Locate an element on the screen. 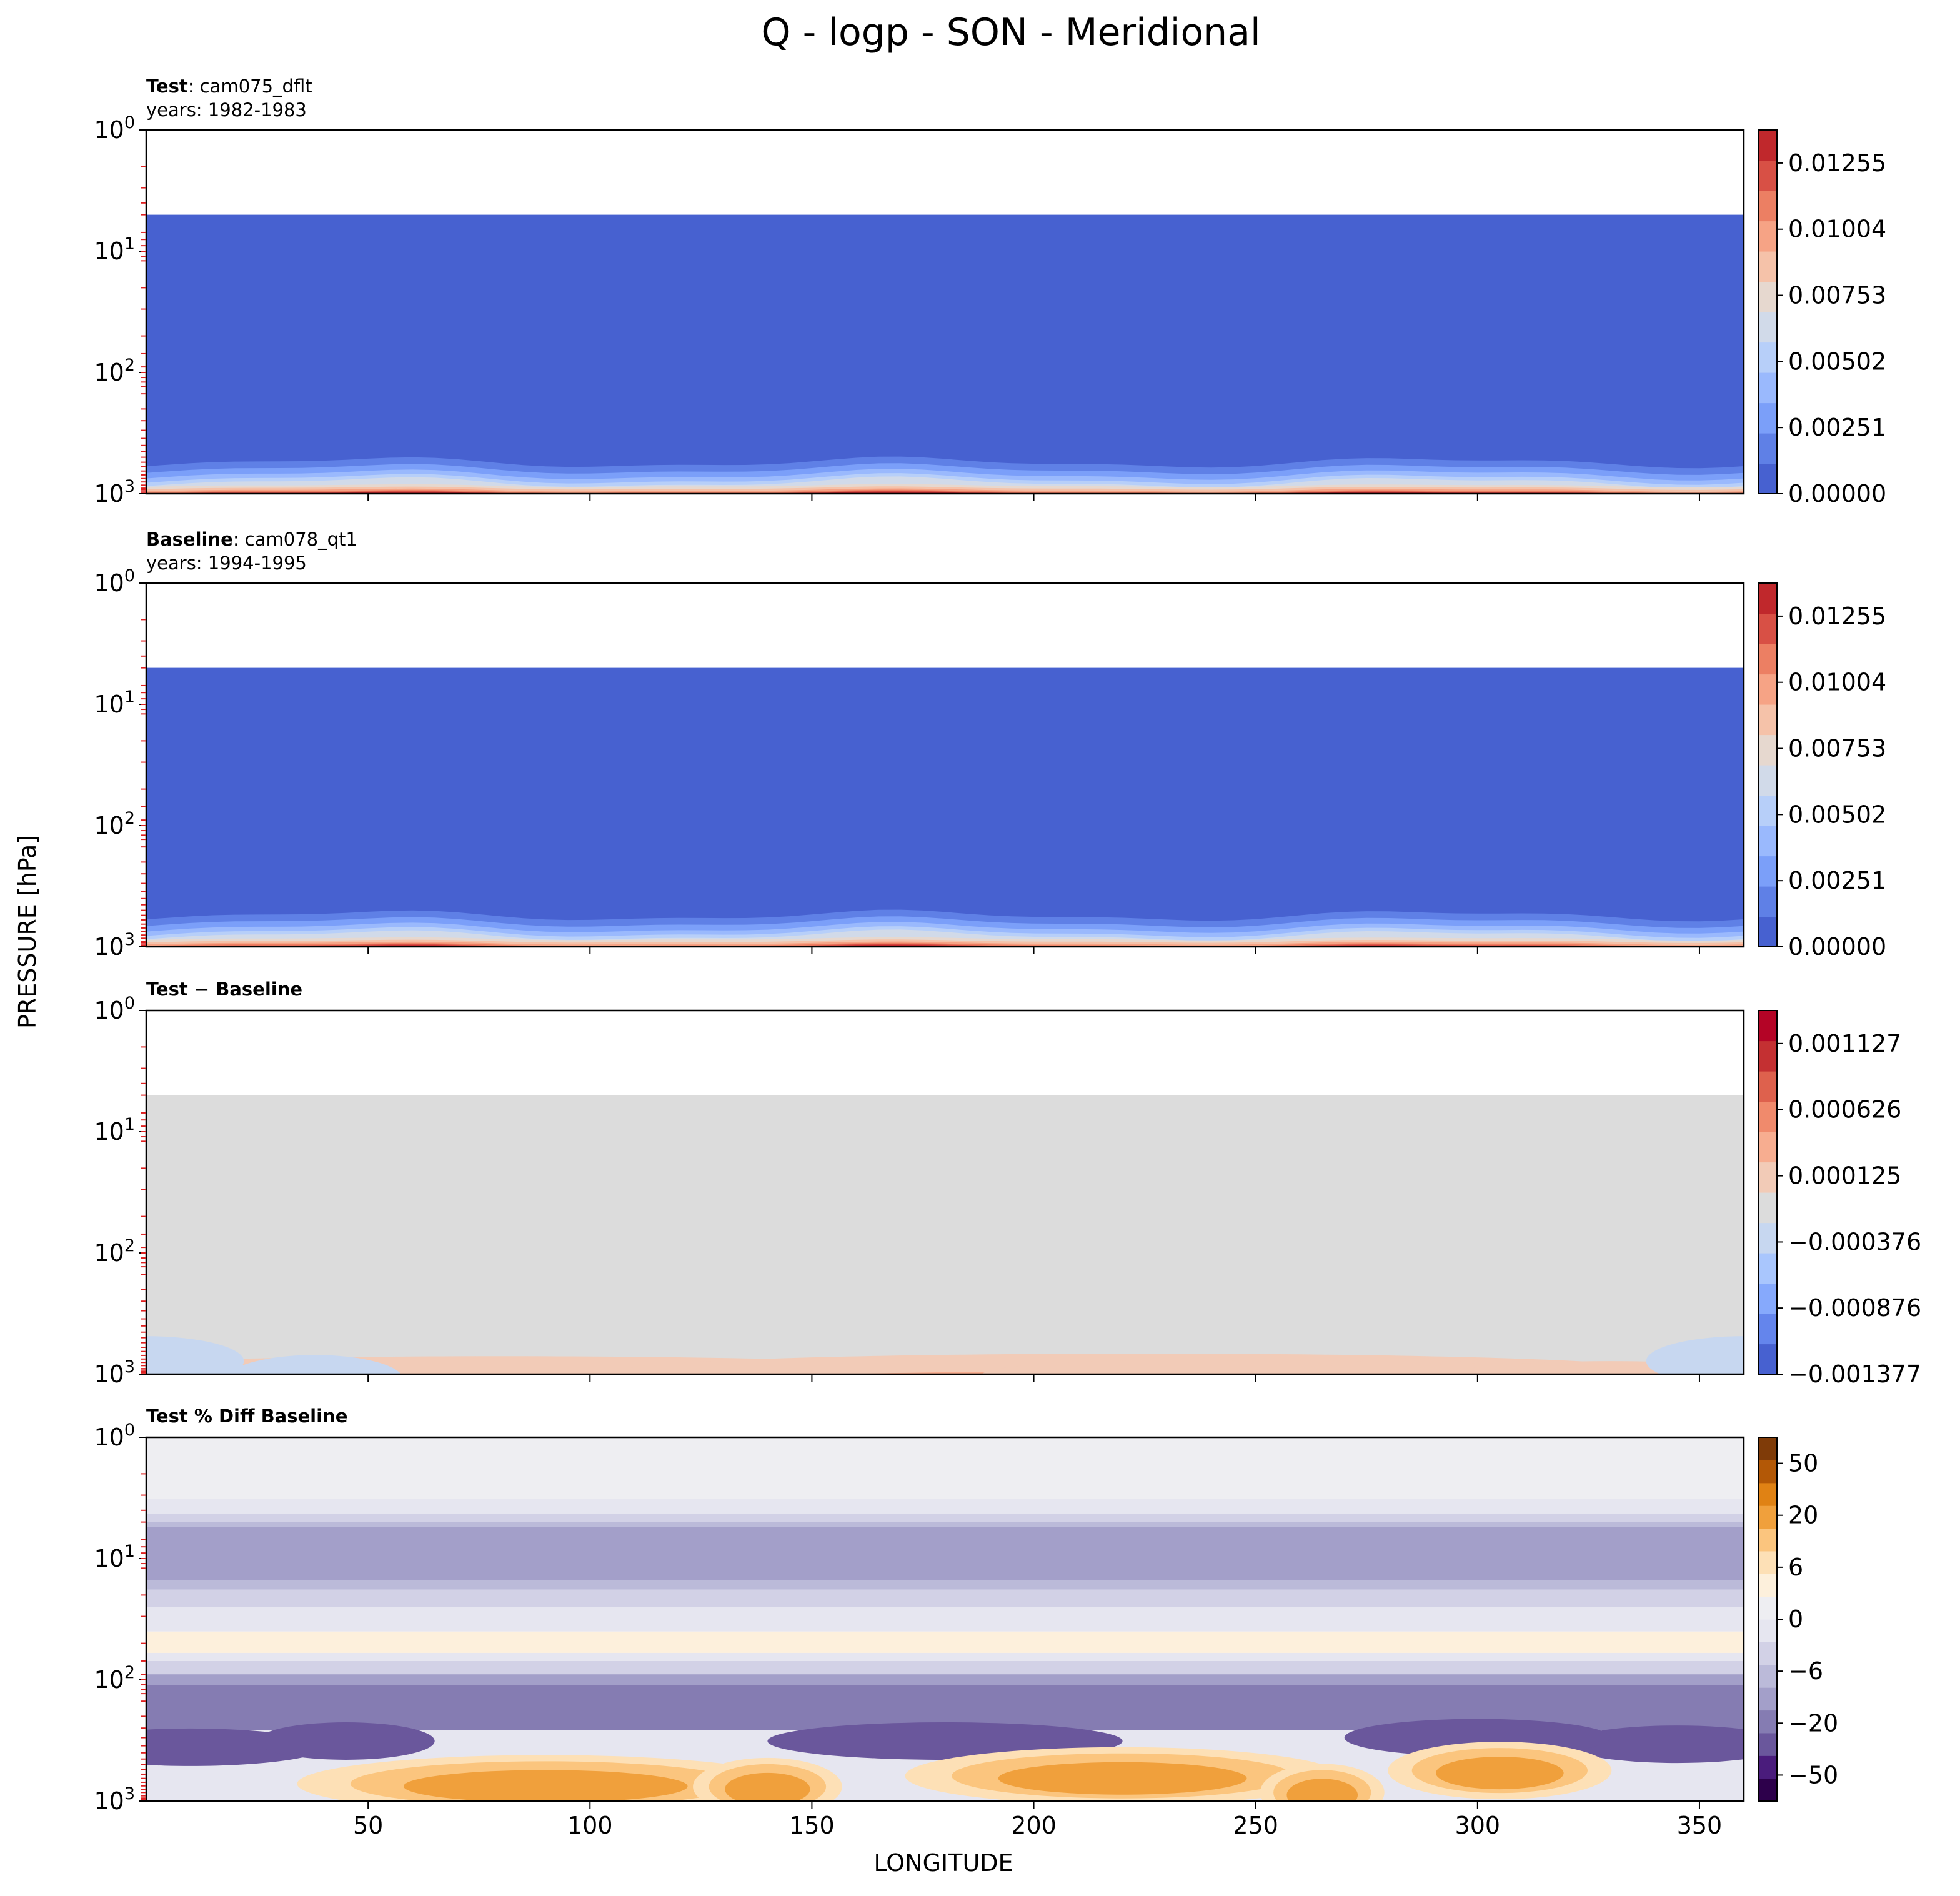  contour-fill is located at coordinates (945, 807).